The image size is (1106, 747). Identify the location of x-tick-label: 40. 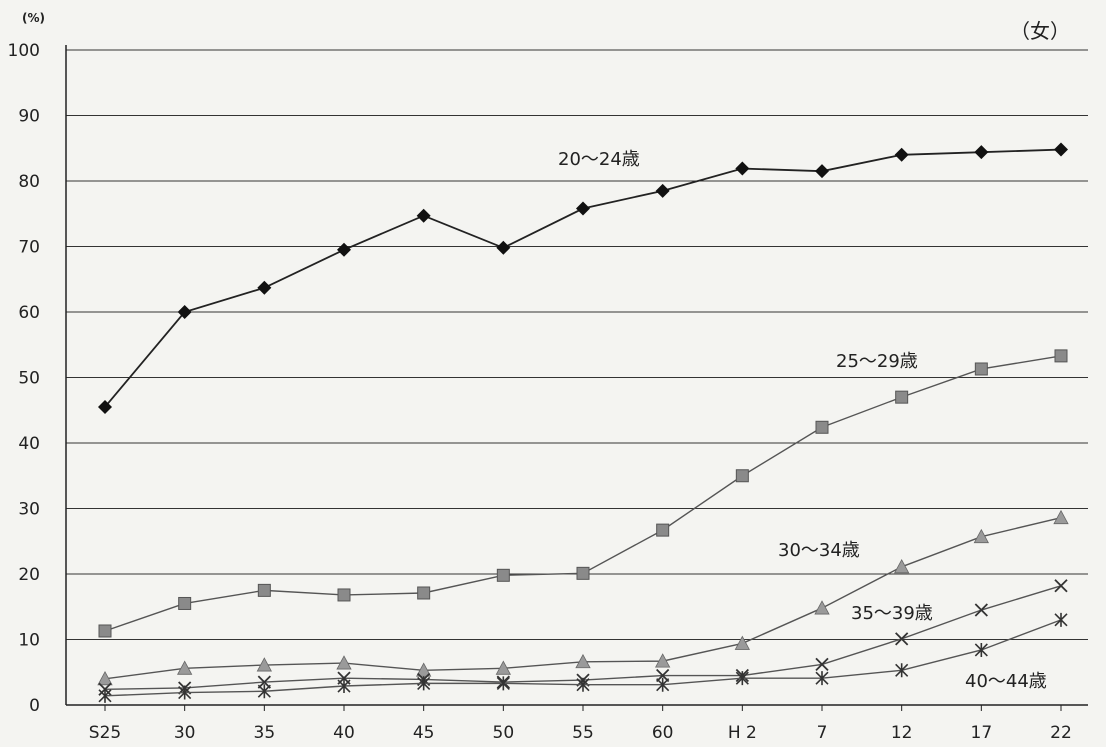
(344, 733).